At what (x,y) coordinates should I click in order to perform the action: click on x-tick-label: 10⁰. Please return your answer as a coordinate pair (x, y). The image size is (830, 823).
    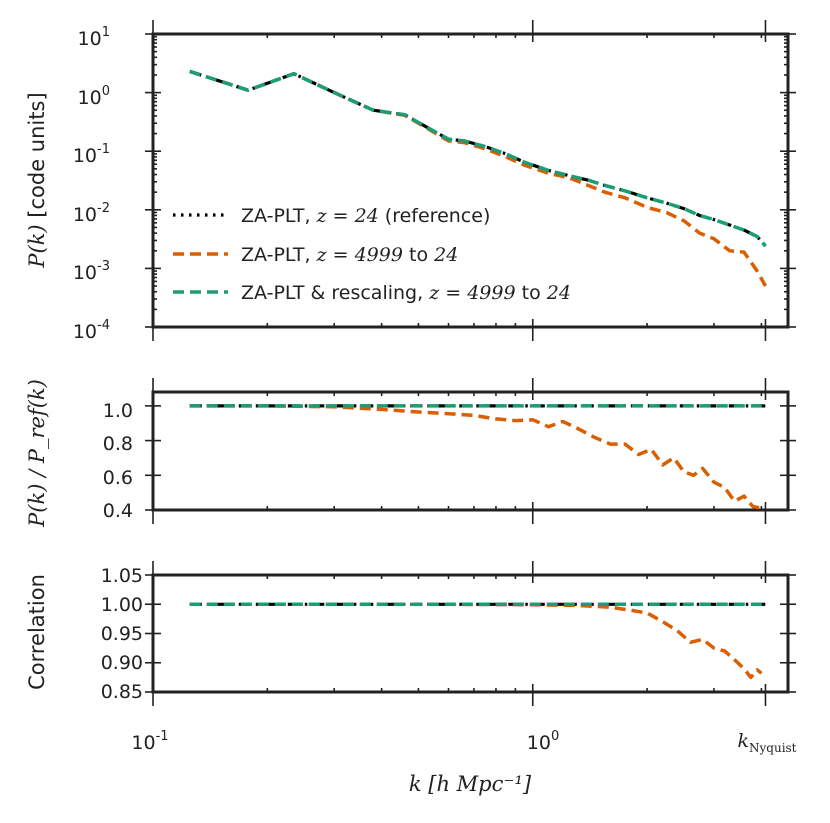
    Looking at the image, I should click on (543, 741).